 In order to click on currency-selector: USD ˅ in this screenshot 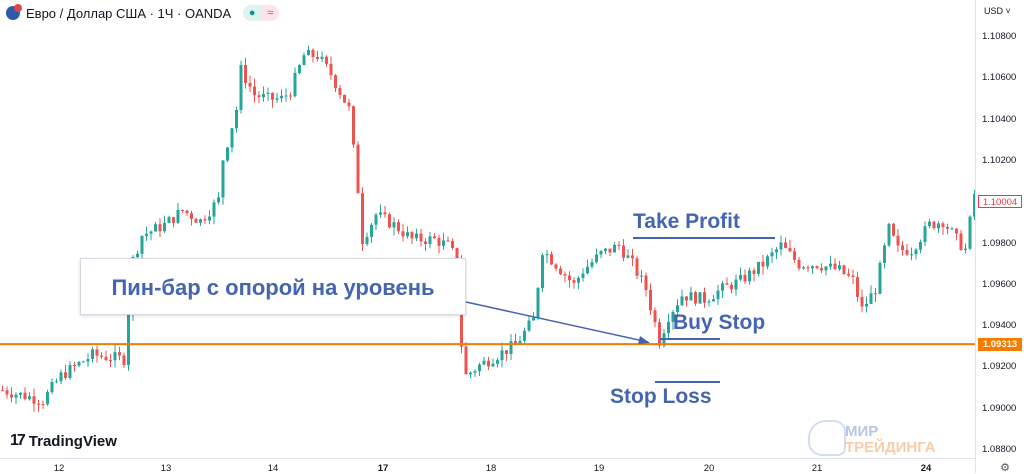, I will do `click(997, 11)`.